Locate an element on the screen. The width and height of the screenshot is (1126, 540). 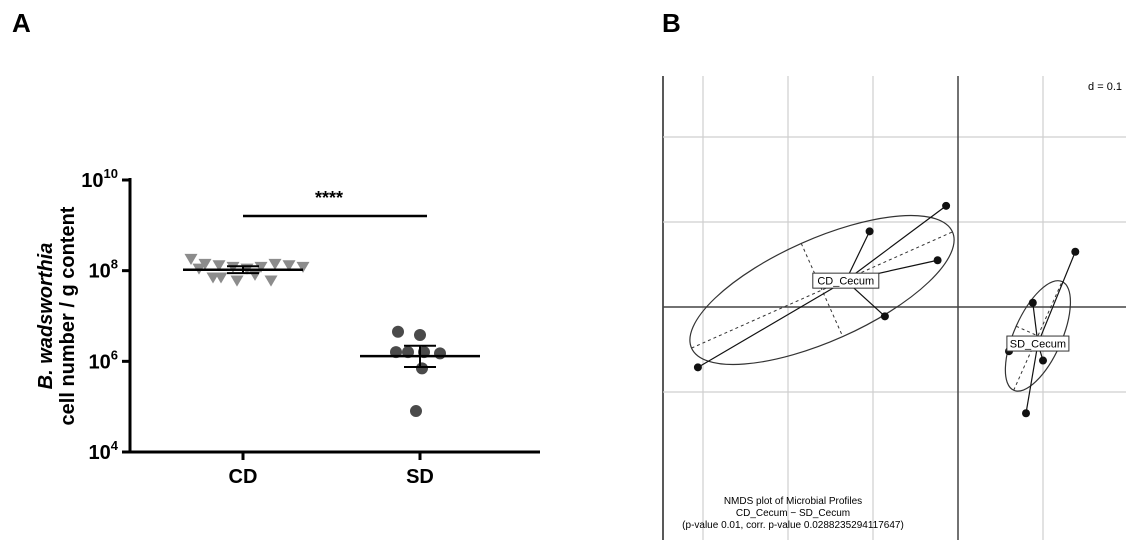
significance-label: **** is located at coordinates (329, 198).